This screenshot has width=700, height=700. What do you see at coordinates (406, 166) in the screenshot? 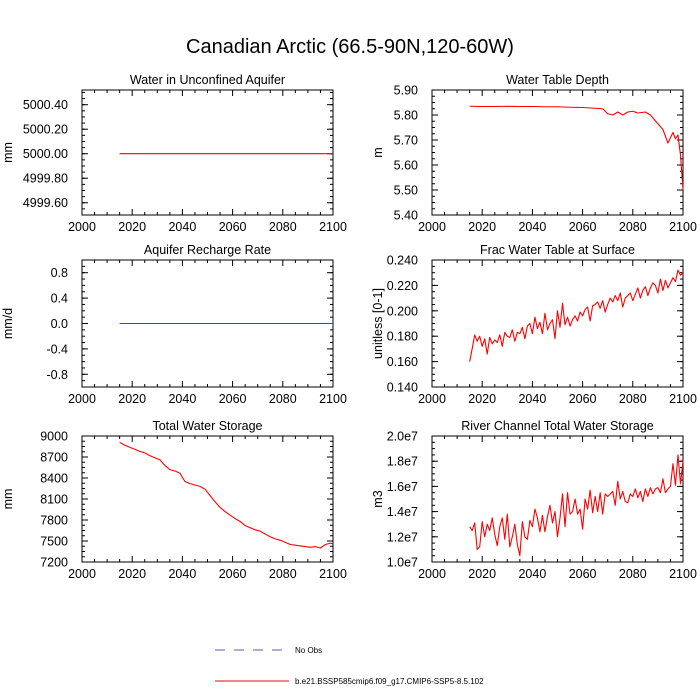
I see `y-tick-label: 5.60` at bounding box center [406, 166].